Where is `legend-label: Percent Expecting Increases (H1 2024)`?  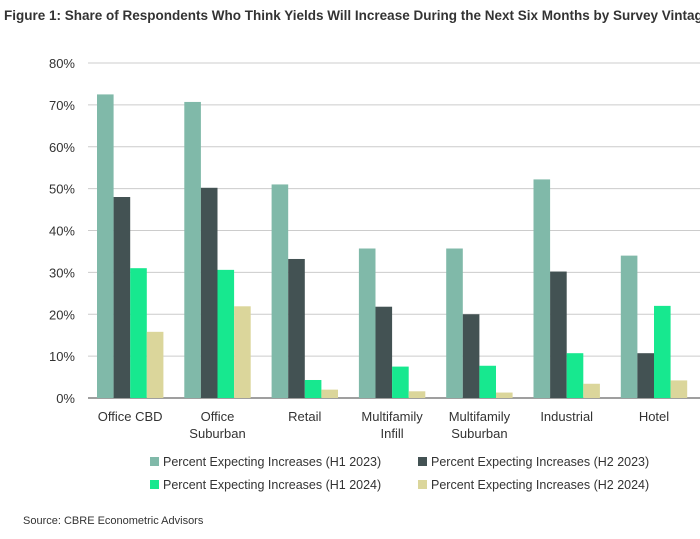
legend-label: Percent Expecting Increases (H1 2024) is located at coordinates (272, 485).